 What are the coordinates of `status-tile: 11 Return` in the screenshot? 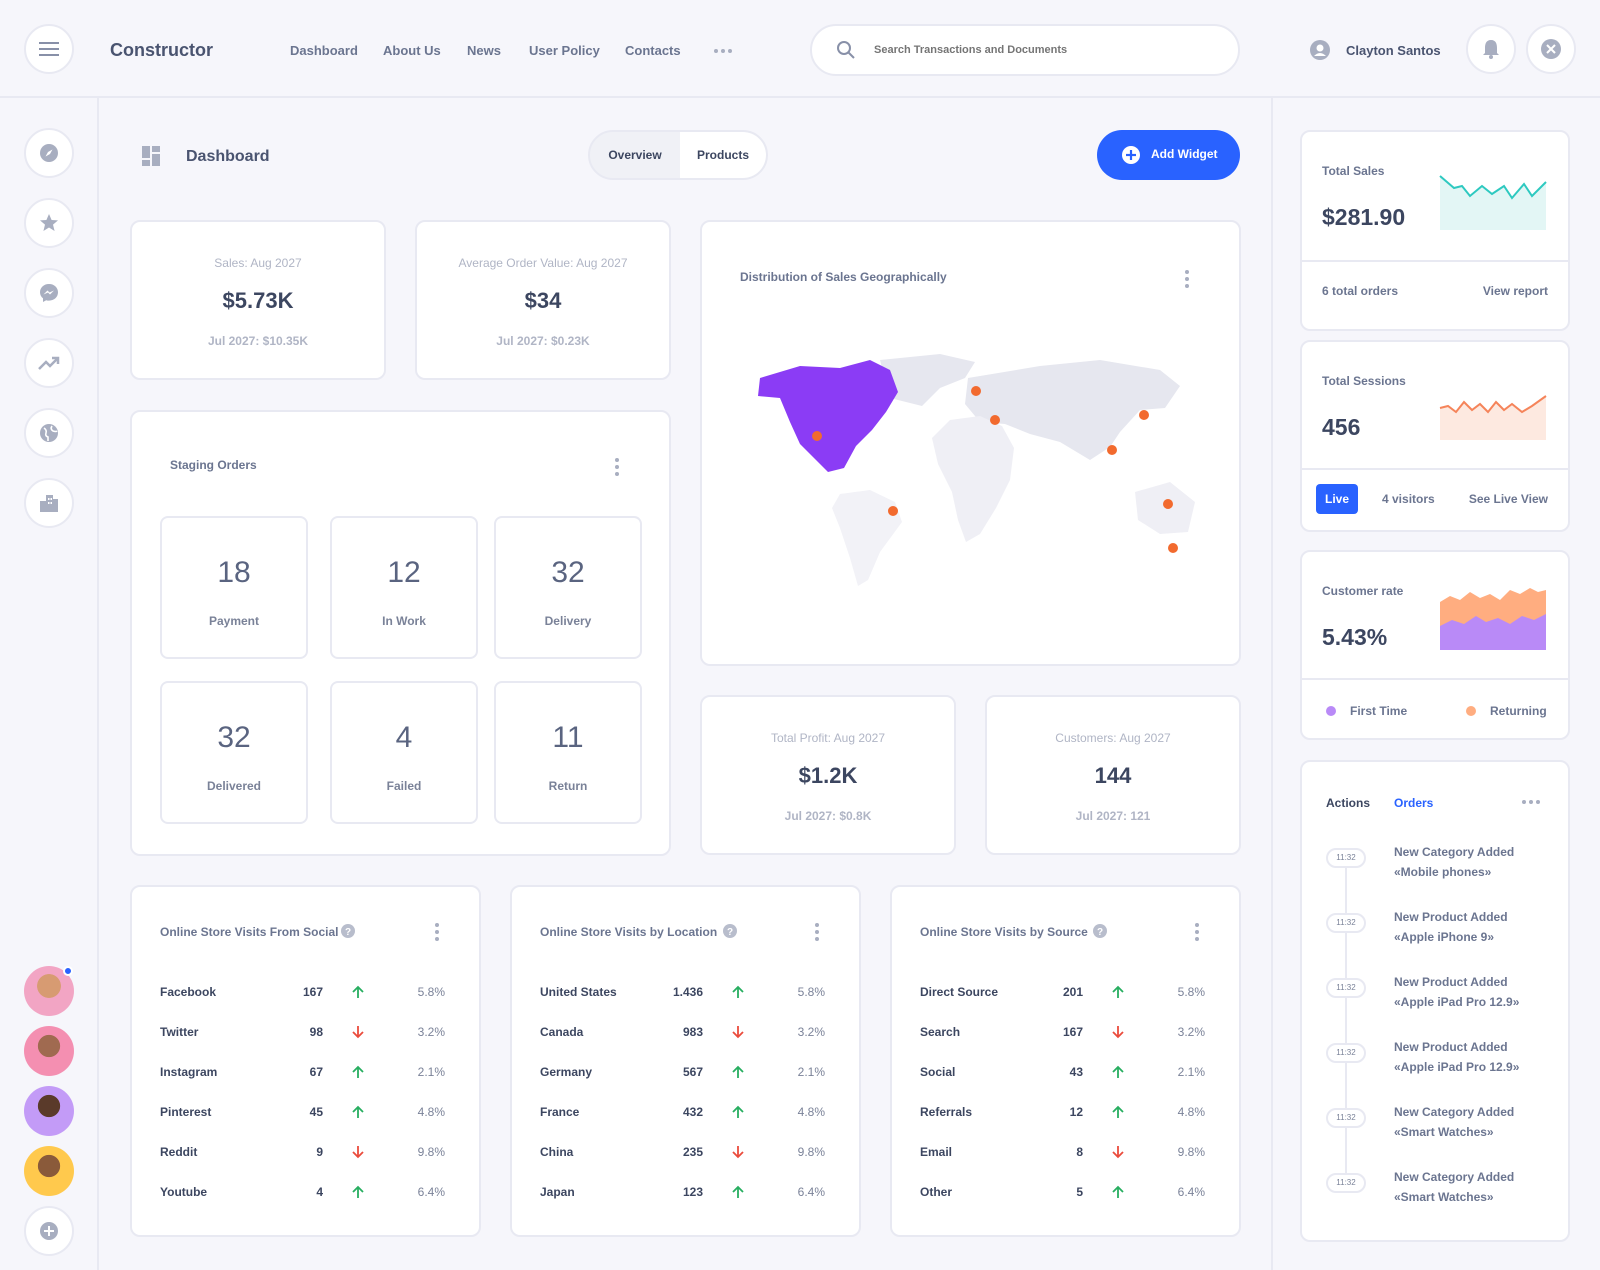 It's located at (568, 752).